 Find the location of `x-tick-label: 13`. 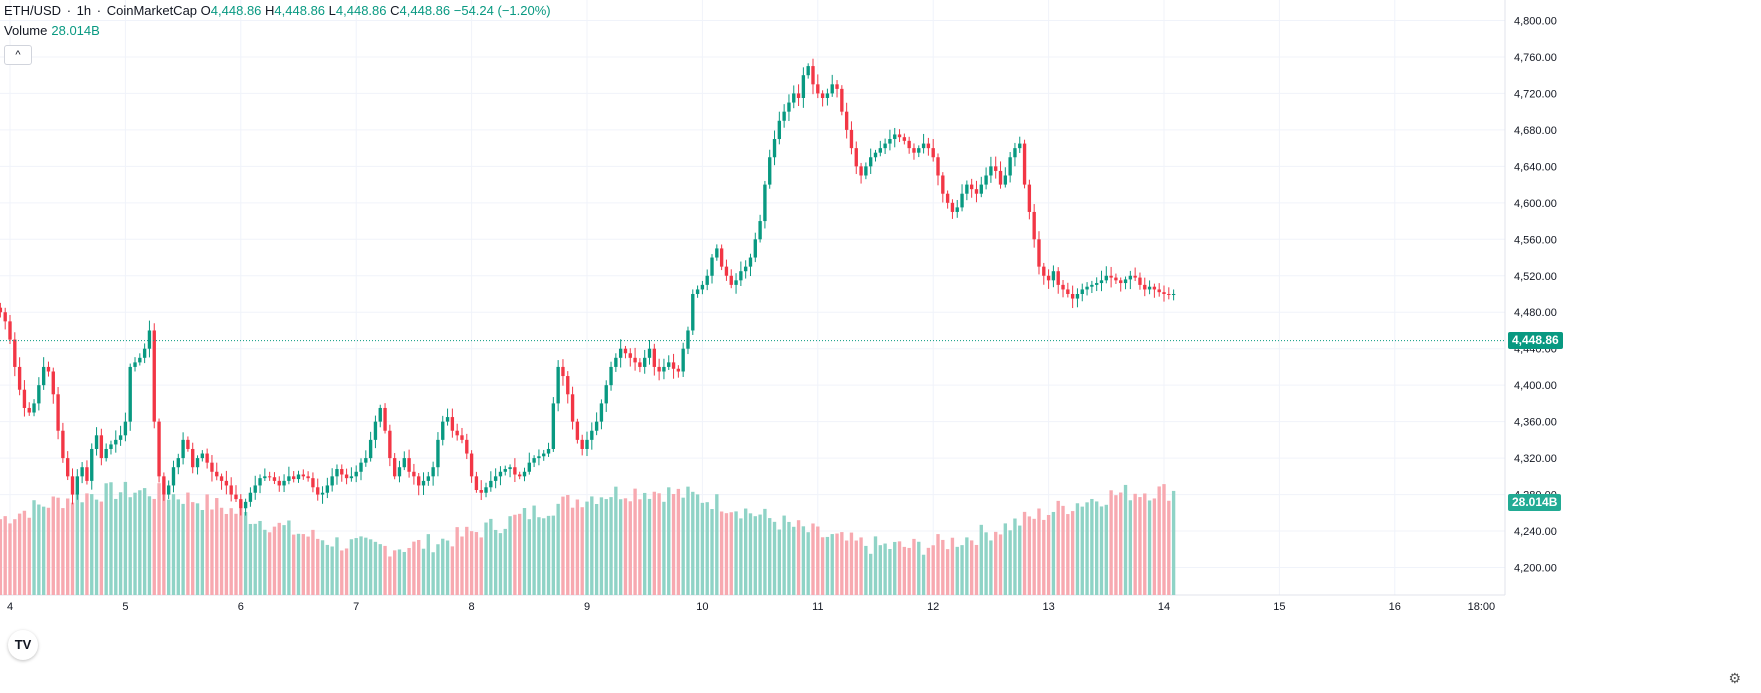

x-tick-label: 13 is located at coordinates (1048, 607).